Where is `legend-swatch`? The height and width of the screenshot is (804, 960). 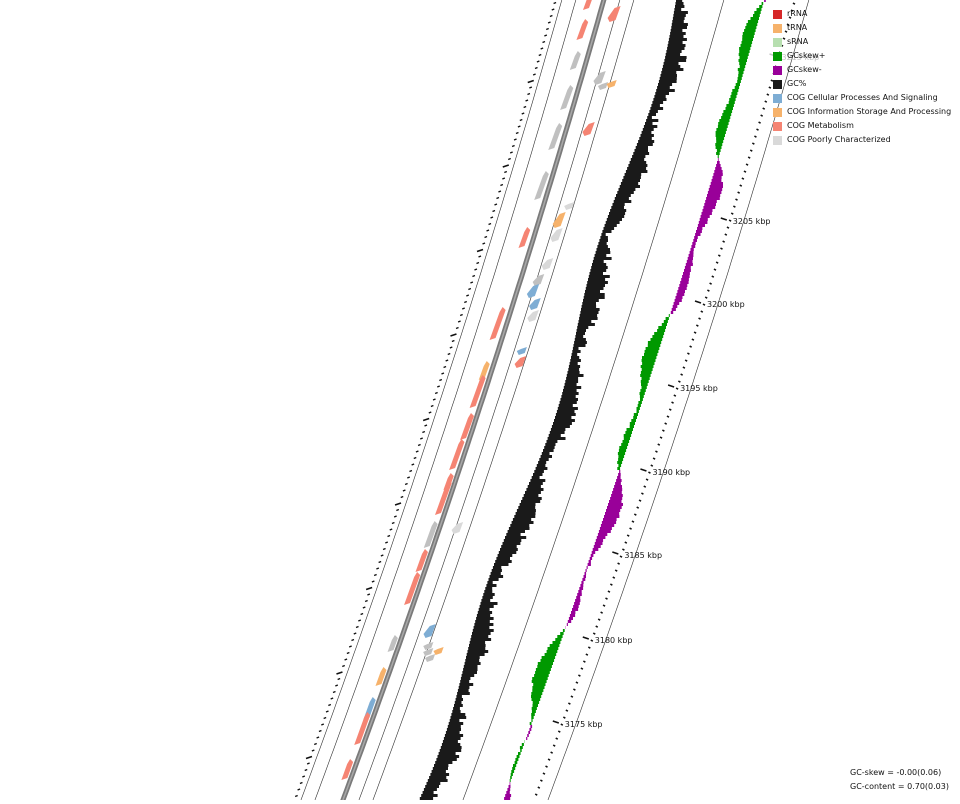 legend-swatch is located at coordinates (777, 56).